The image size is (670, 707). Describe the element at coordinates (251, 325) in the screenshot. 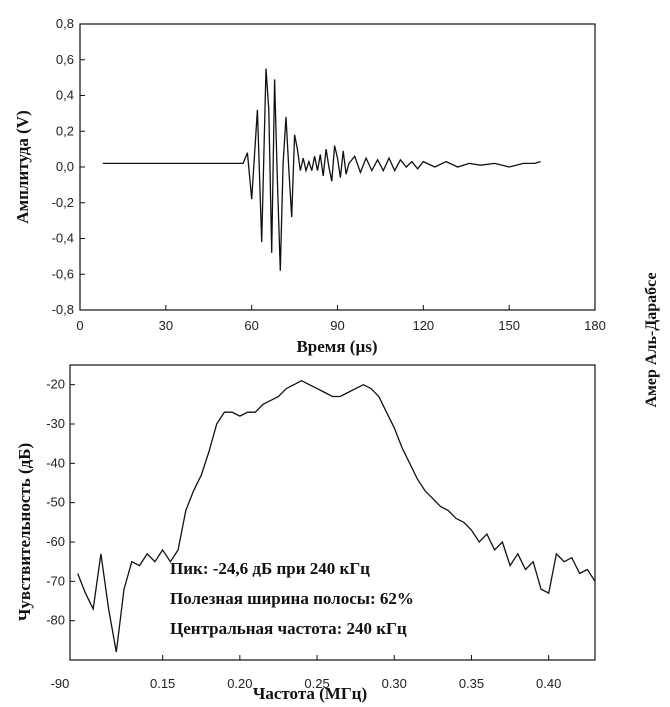

I see `x-tick-label: 60` at that location.